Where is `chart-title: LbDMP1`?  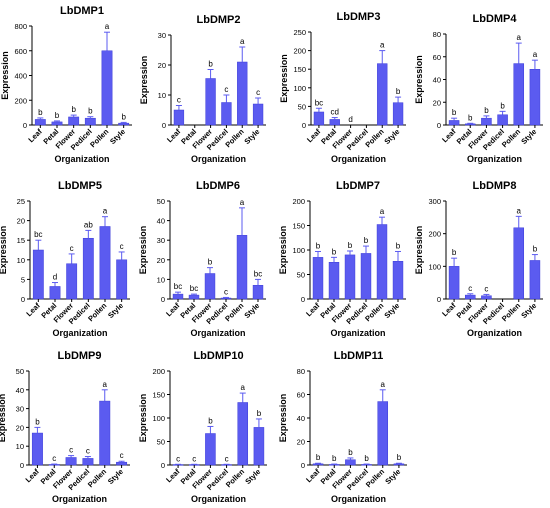 chart-title: LbDMP1 is located at coordinates (82, 11).